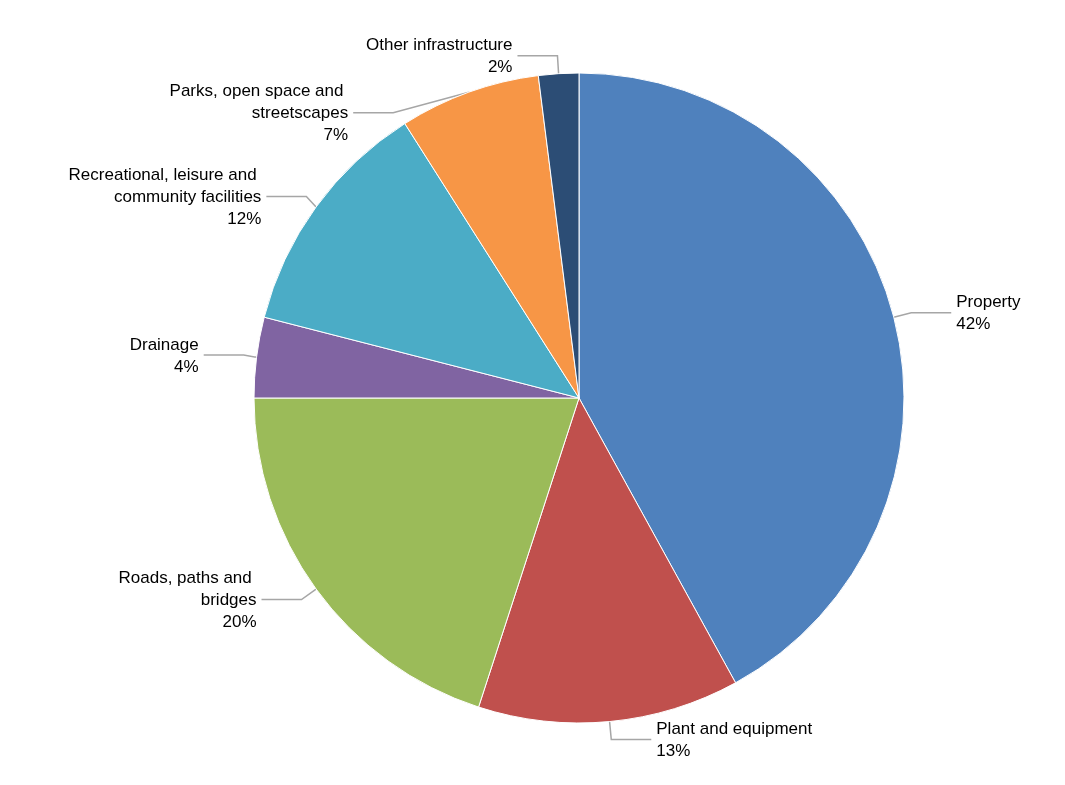 This screenshot has width=1065, height=785. What do you see at coordinates (165, 185) in the screenshot?
I see `slice-label: Recreational, leisure and community facilities` at bounding box center [165, 185].